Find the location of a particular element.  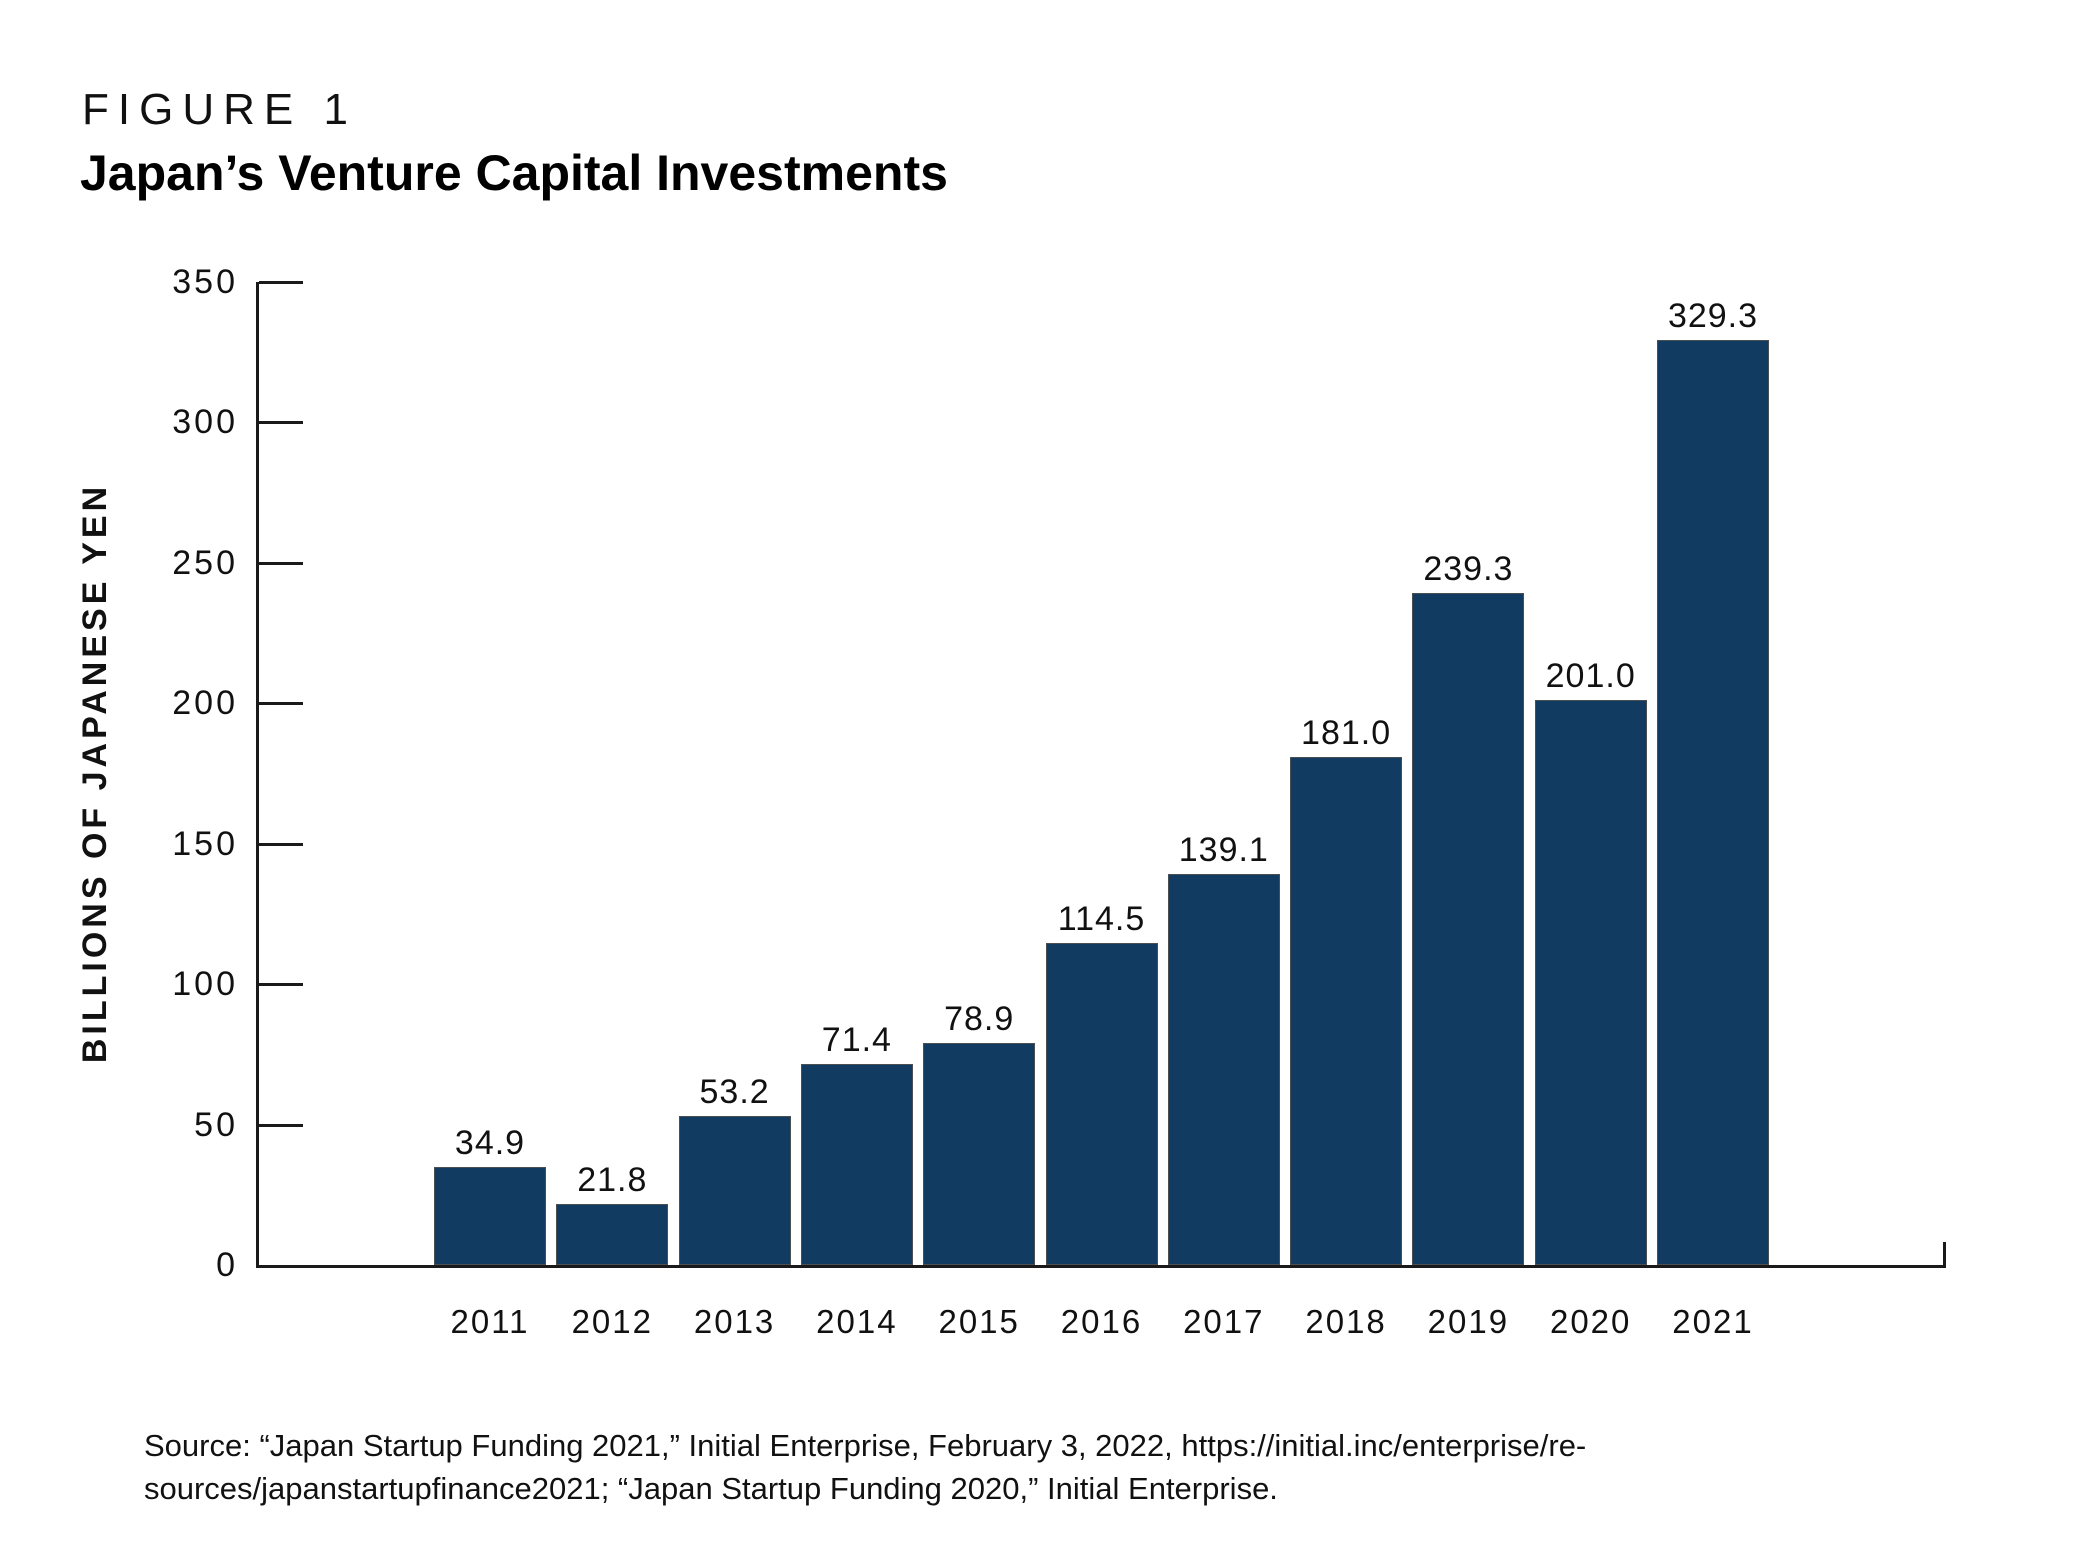

figure-kicker: FIGURE 1 is located at coordinates (219, 109).